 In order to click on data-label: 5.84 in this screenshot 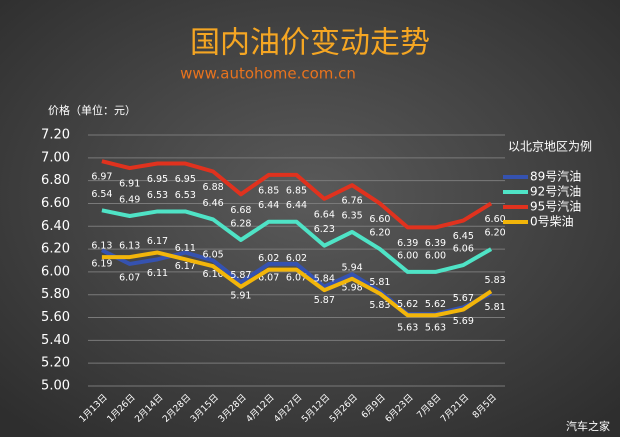, I will do `click(324, 279)`.